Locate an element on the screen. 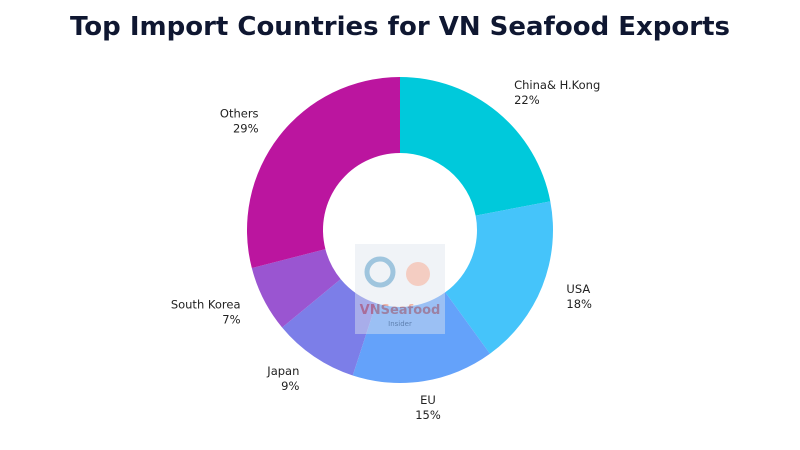  watermark-logo: VNSeafood Insider is located at coordinates (400, 289).